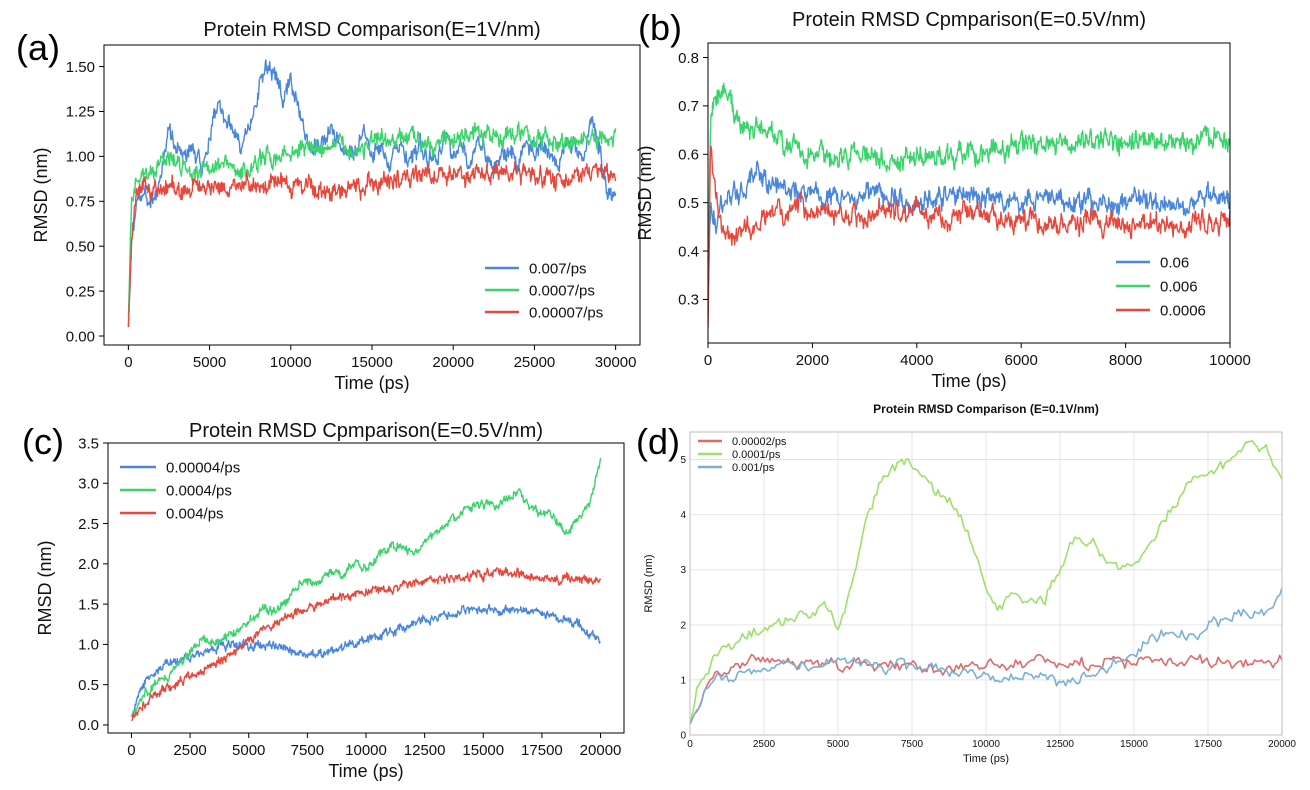 The image size is (1310, 790). I want to click on y-tick-label: 1.25, so click(80, 112).